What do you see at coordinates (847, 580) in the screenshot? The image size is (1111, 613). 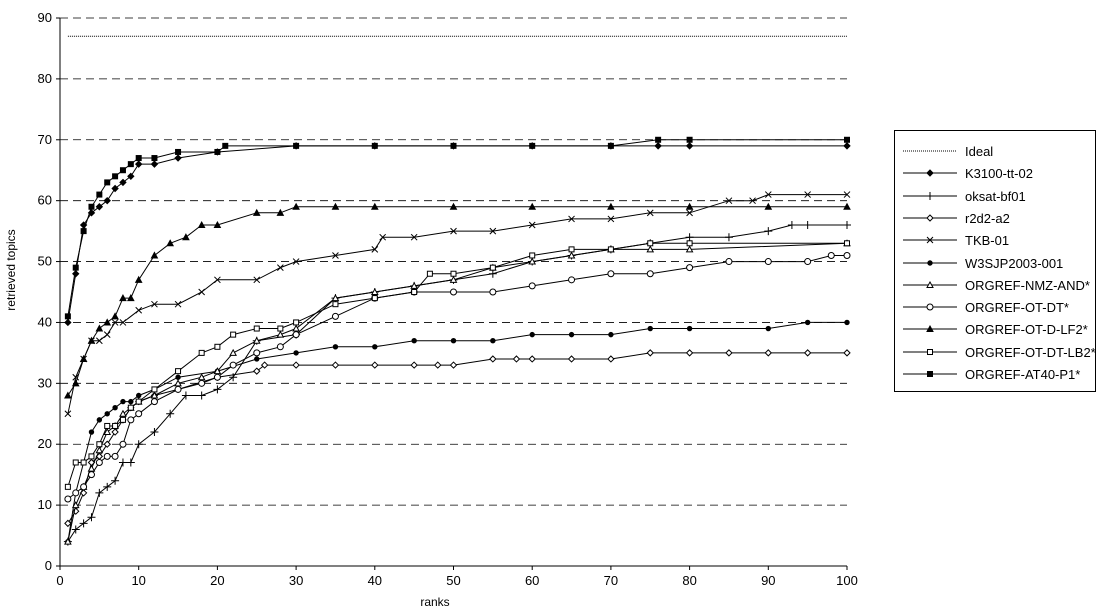 I see `x-tick-label-100: 100` at bounding box center [847, 580].